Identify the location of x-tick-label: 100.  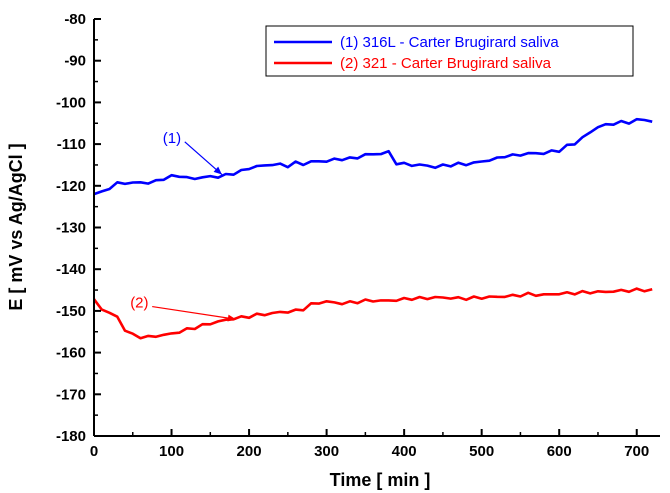
(171, 451).